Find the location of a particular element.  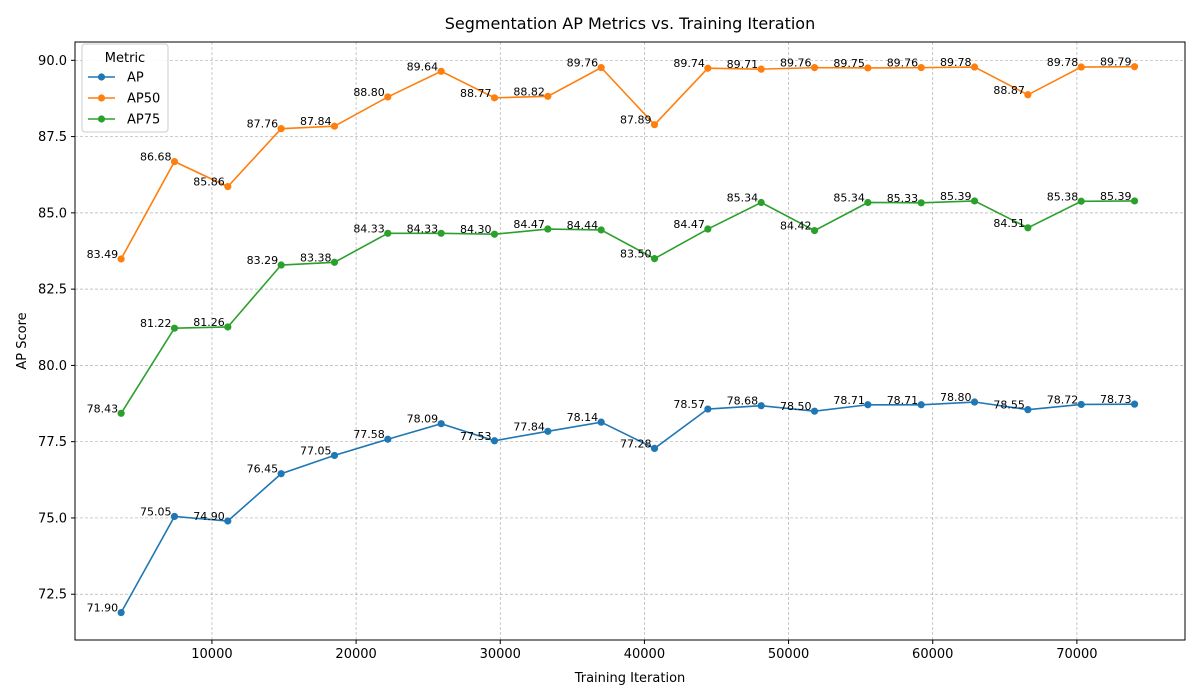

series-ap50-data-label: 87.76 is located at coordinates (263, 124).